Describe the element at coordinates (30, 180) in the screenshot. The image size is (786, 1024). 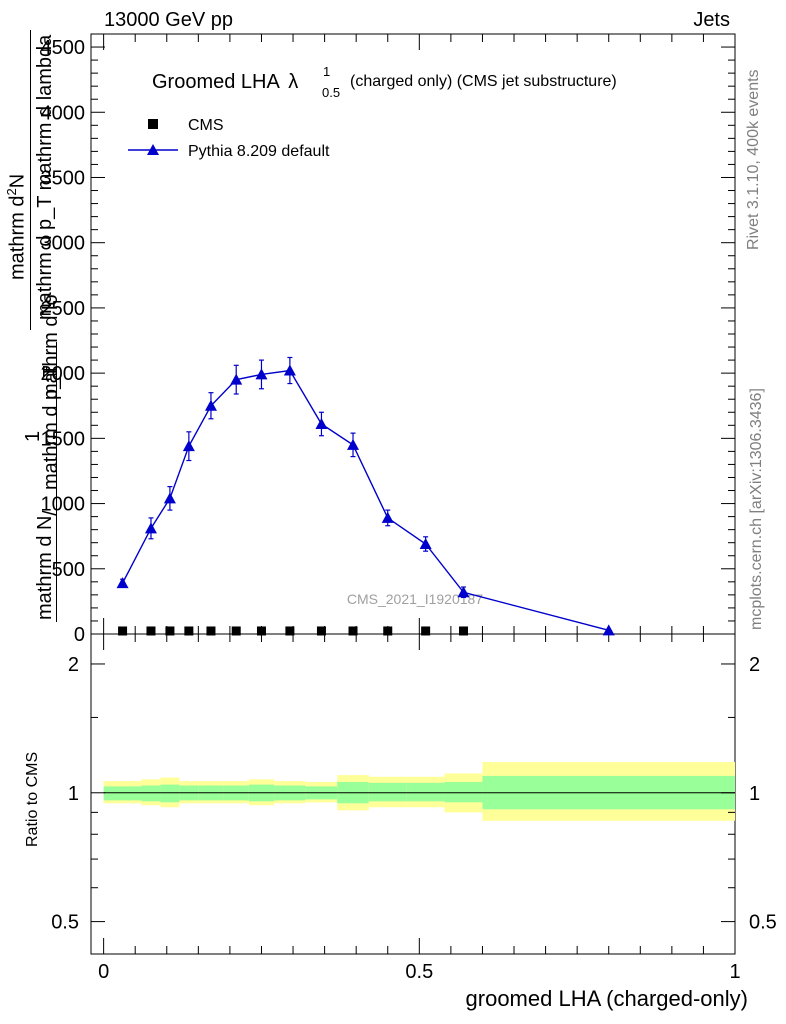
I see `y-axis-label-rhs-bar` at that location.